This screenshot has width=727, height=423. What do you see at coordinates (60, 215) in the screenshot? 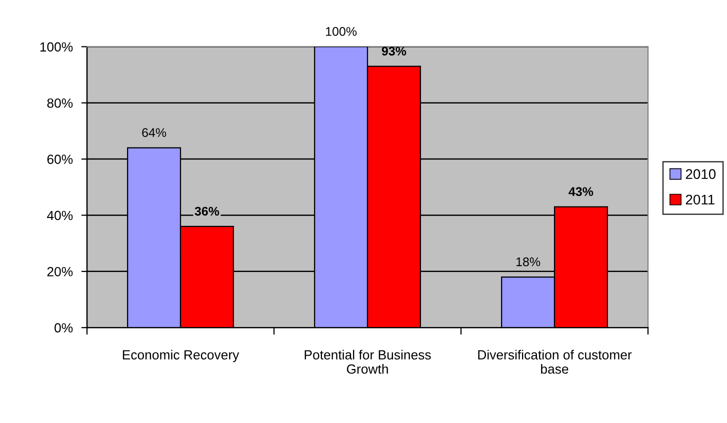
I see `y-tick-label: 40%` at bounding box center [60, 215].